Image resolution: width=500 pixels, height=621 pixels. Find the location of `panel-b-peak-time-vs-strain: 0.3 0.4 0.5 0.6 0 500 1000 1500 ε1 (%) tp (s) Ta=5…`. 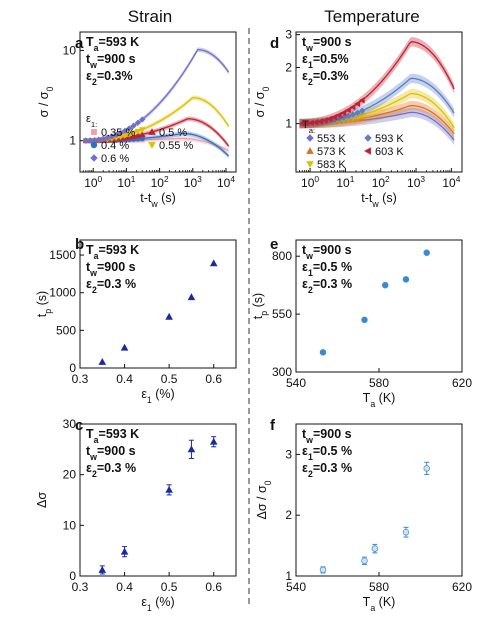

panel-b-peak-time-vs-strain: 0.3 0.4 0.5 0.6 0 500 1000 1500 ε1 (%) tp (s) Ta=5… is located at coordinates (136, 322).